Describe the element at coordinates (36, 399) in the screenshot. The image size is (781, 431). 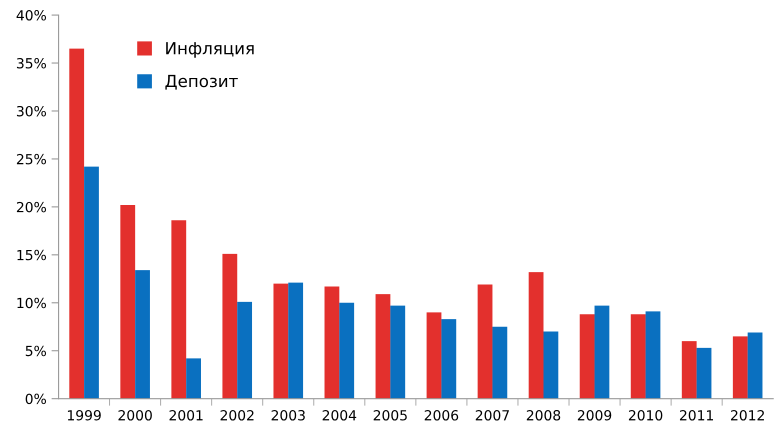
I see `y-tick-label: 0%` at that location.